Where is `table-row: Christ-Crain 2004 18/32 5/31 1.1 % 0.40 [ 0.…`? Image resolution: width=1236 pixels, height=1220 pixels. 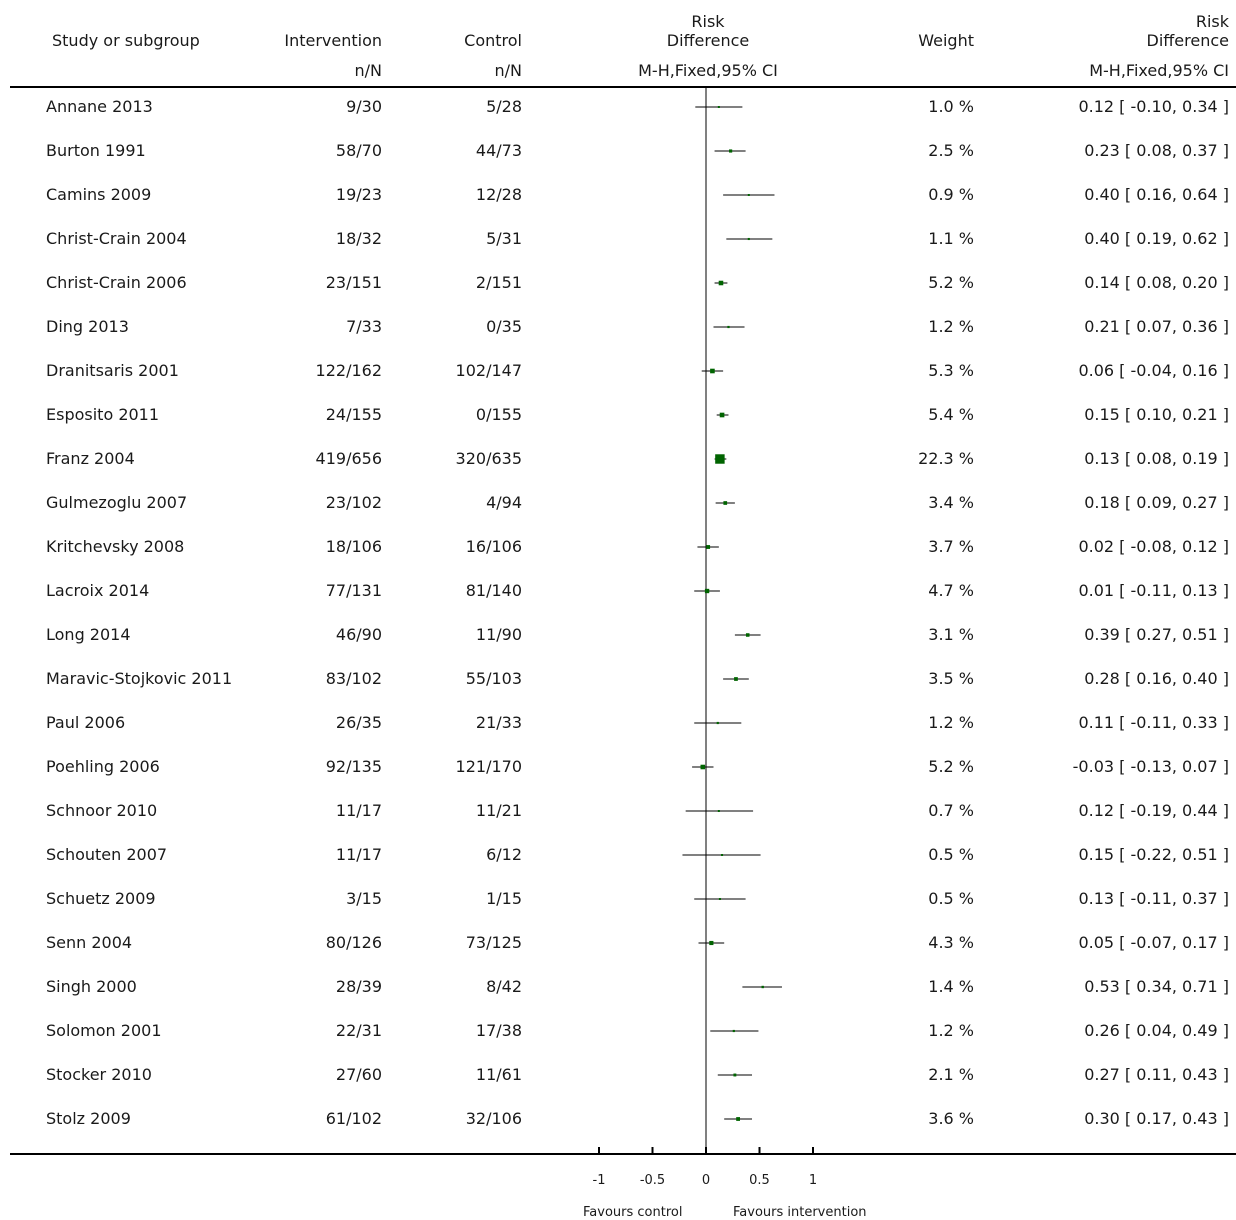
table-row: Christ-Crain 2004 18/32 5/31 1.1 % 0.40 [ 0.… is located at coordinates (618, 240).